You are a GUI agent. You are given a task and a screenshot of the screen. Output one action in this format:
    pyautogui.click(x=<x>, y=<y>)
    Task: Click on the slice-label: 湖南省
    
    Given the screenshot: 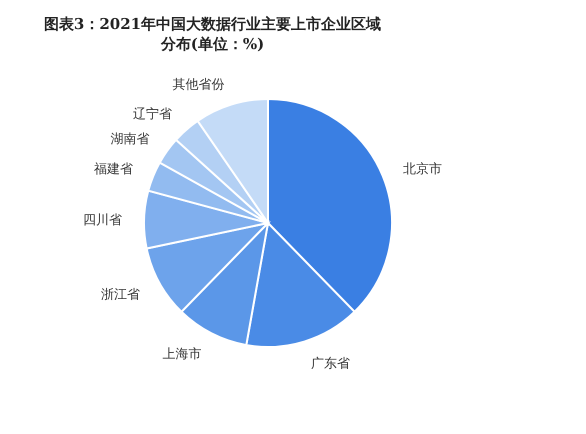 What is the action you would take?
    pyautogui.click(x=130, y=139)
    